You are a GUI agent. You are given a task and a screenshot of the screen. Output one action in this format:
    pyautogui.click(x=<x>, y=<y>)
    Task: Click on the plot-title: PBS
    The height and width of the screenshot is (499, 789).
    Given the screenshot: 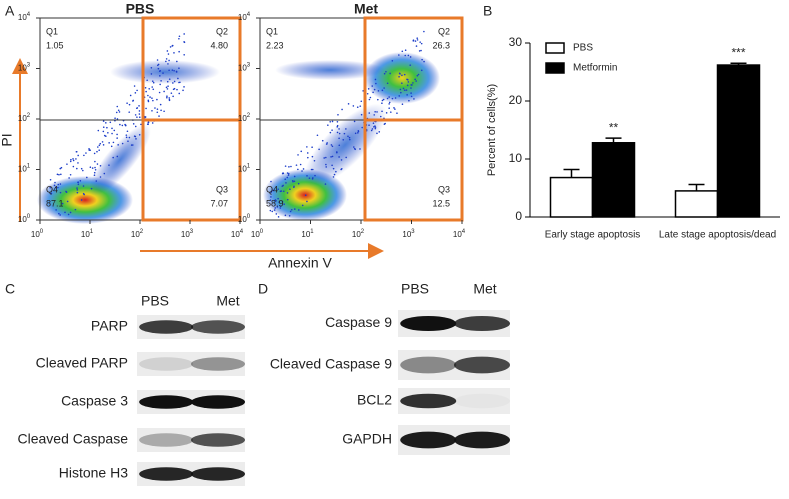 What is the action you would take?
    pyautogui.click(x=140, y=9)
    